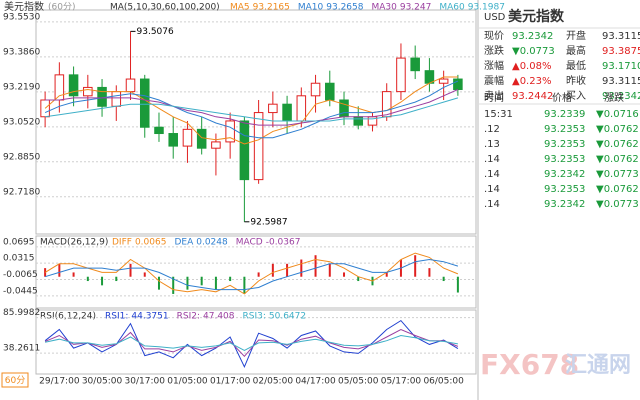 This screenshot has height=400, width=640. I want to click on quote-label: 昨收, so click(576, 80).